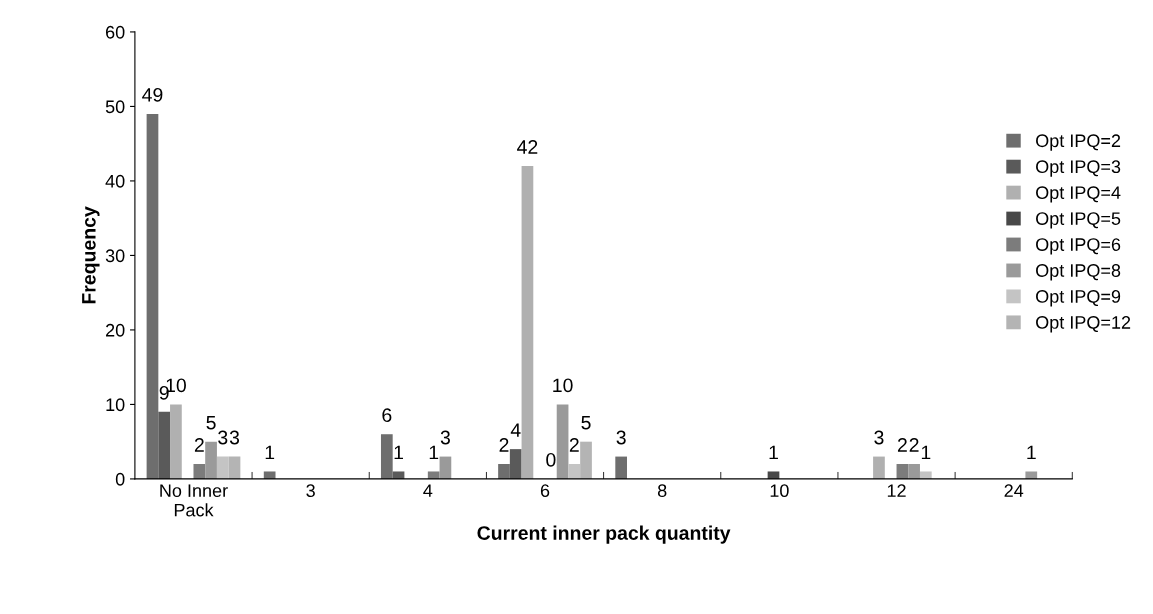 The image size is (1153, 614). Describe the element at coordinates (527, 147) in the screenshot. I see `data-label: 42` at that location.